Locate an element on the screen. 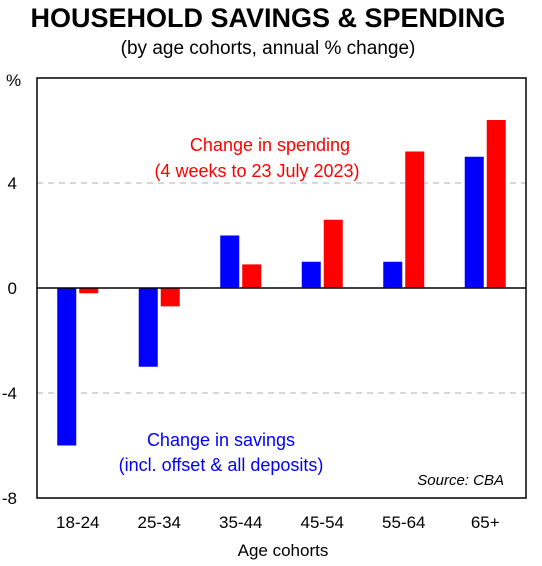 This screenshot has width=542, height=566. source-note: Source: CBA is located at coordinates (460, 480).